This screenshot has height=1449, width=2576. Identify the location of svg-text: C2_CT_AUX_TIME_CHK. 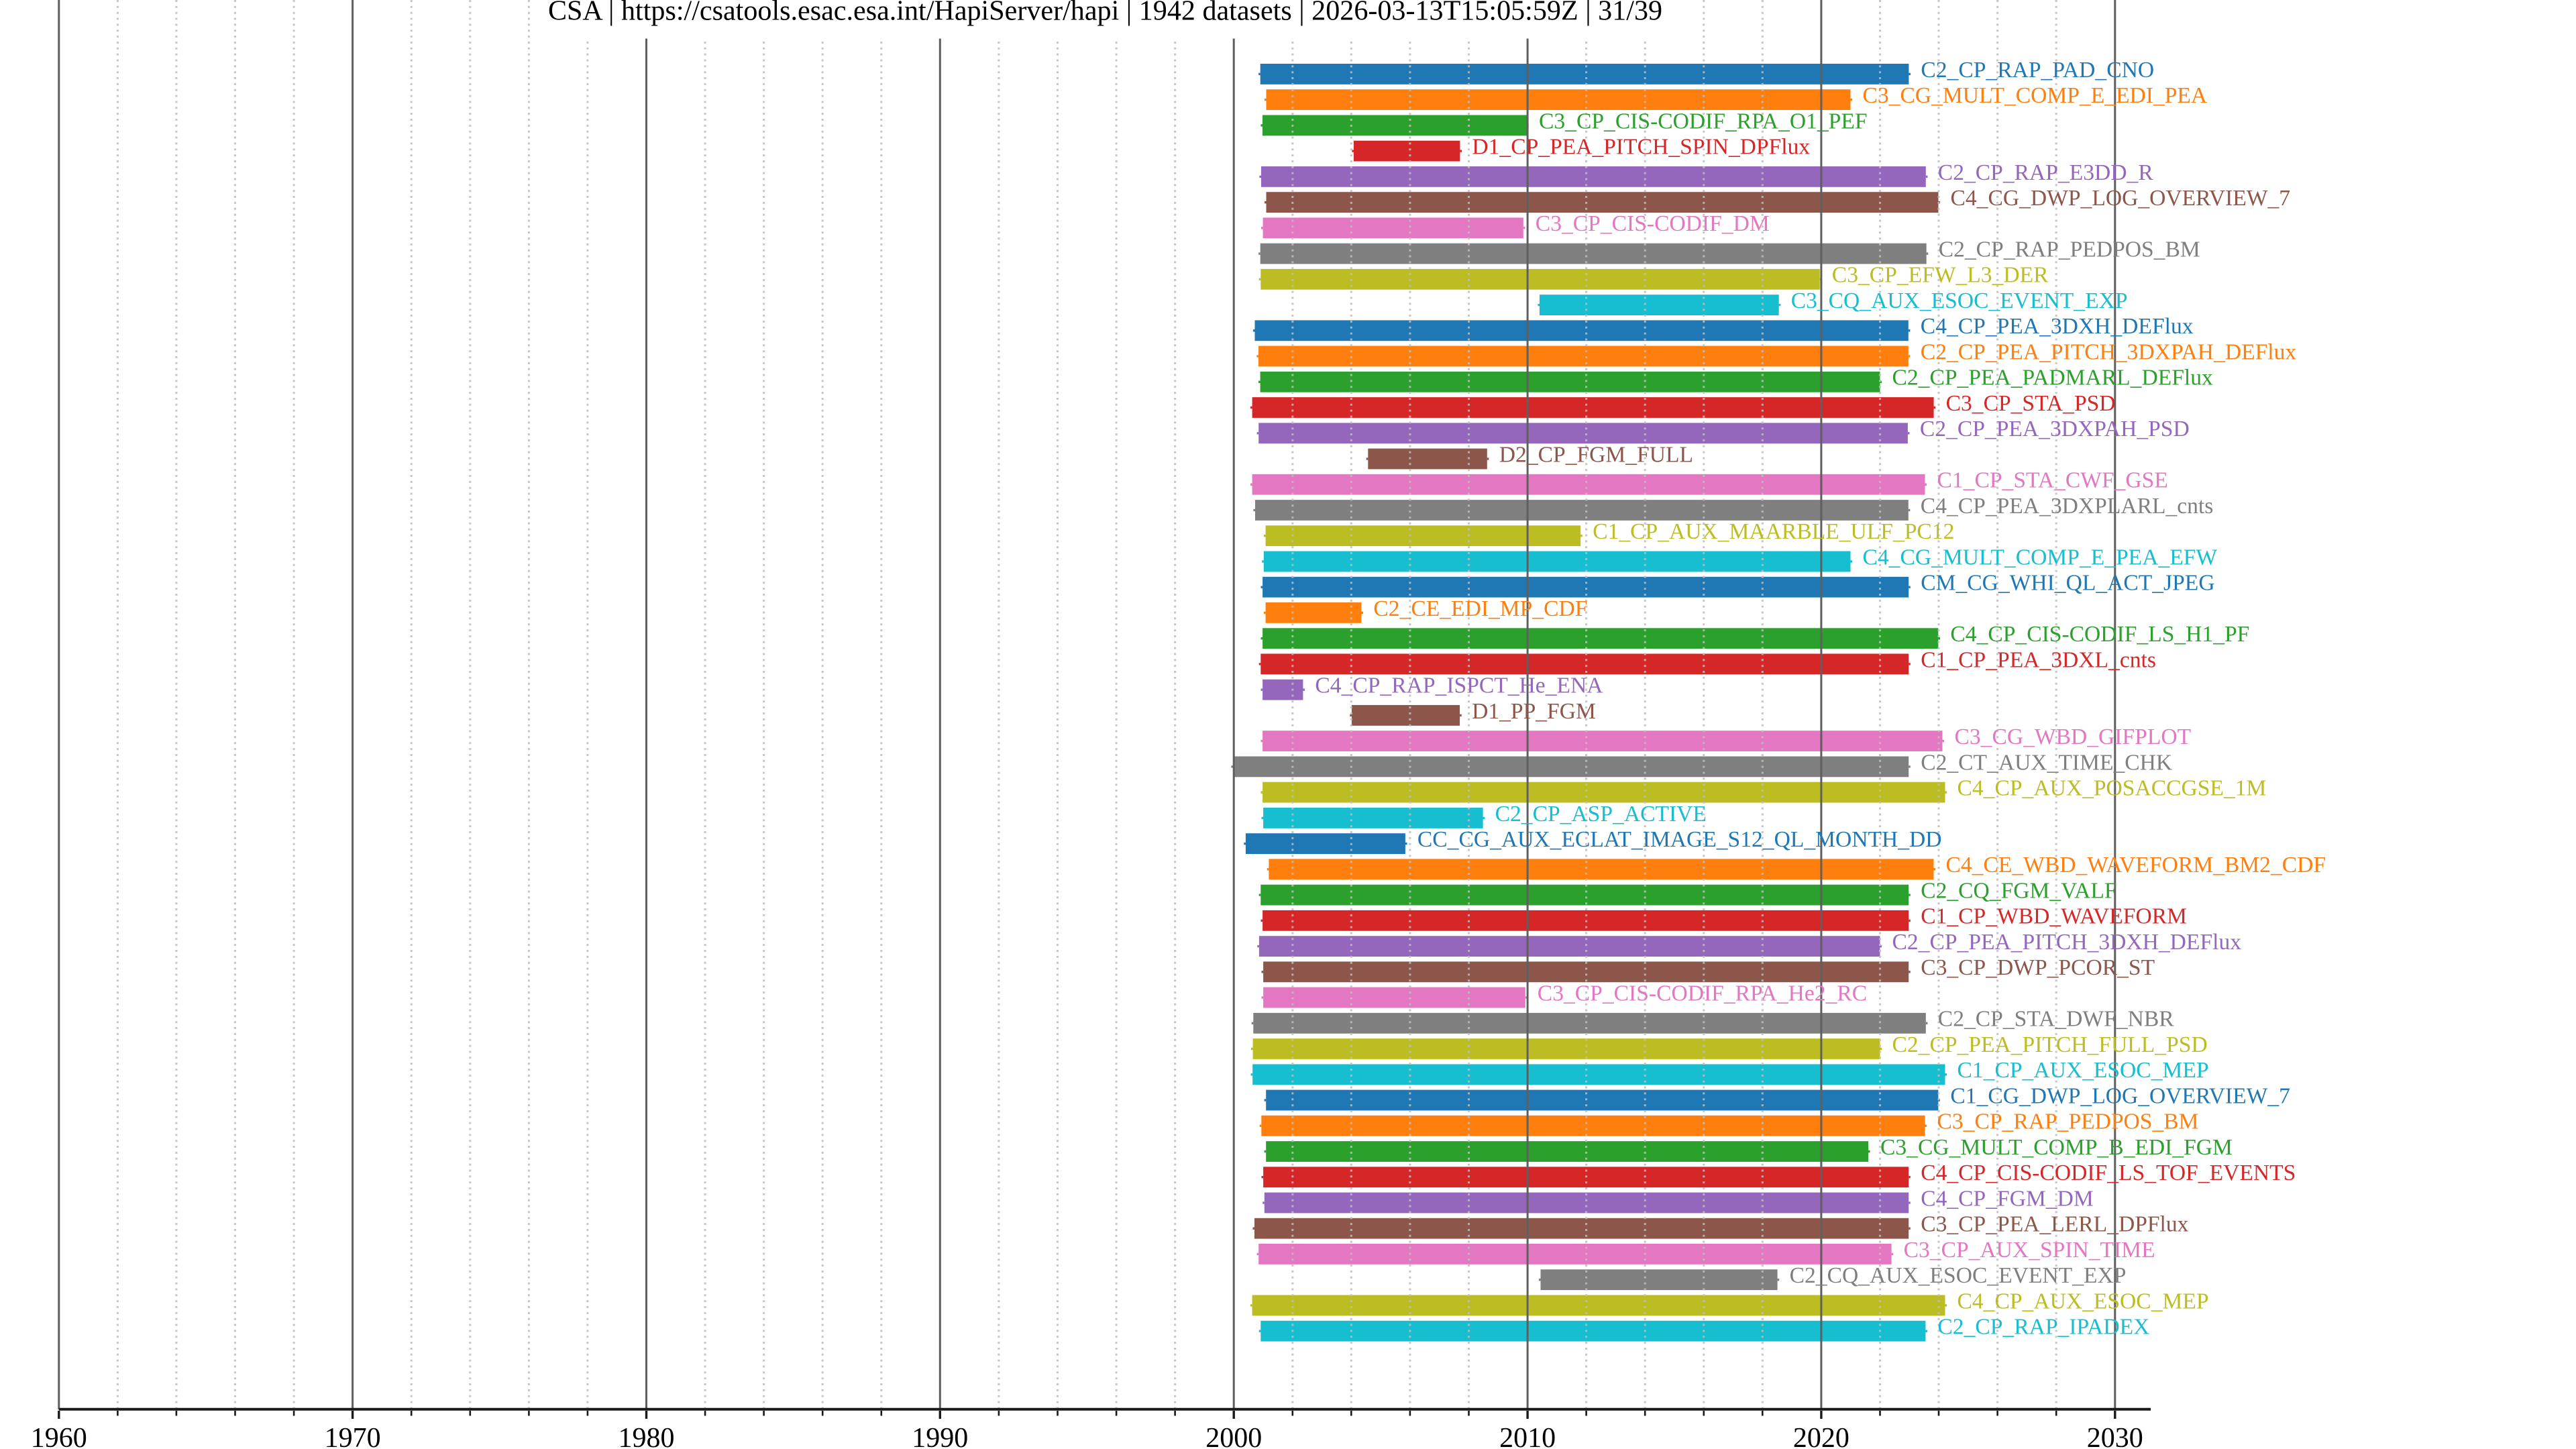
(2046, 762).